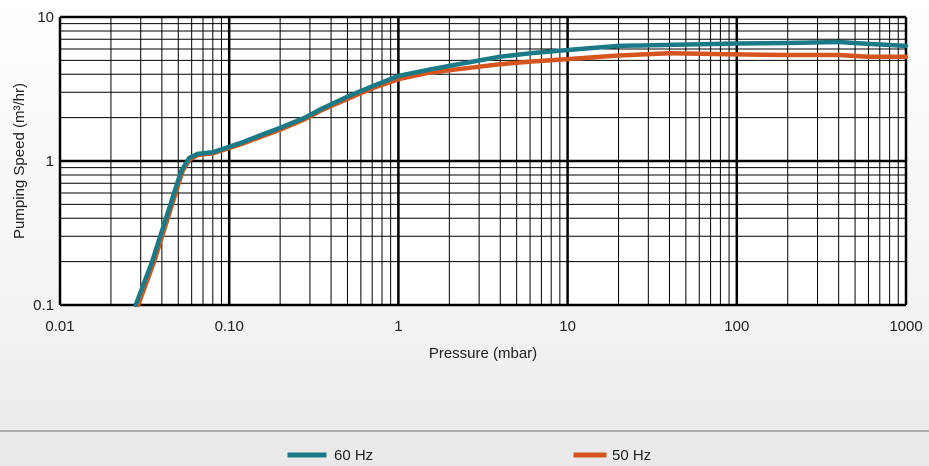 Image resolution: width=929 pixels, height=466 pixels. I want to click on y-tick-labels: 0.1 1 10, so click(43, 161).